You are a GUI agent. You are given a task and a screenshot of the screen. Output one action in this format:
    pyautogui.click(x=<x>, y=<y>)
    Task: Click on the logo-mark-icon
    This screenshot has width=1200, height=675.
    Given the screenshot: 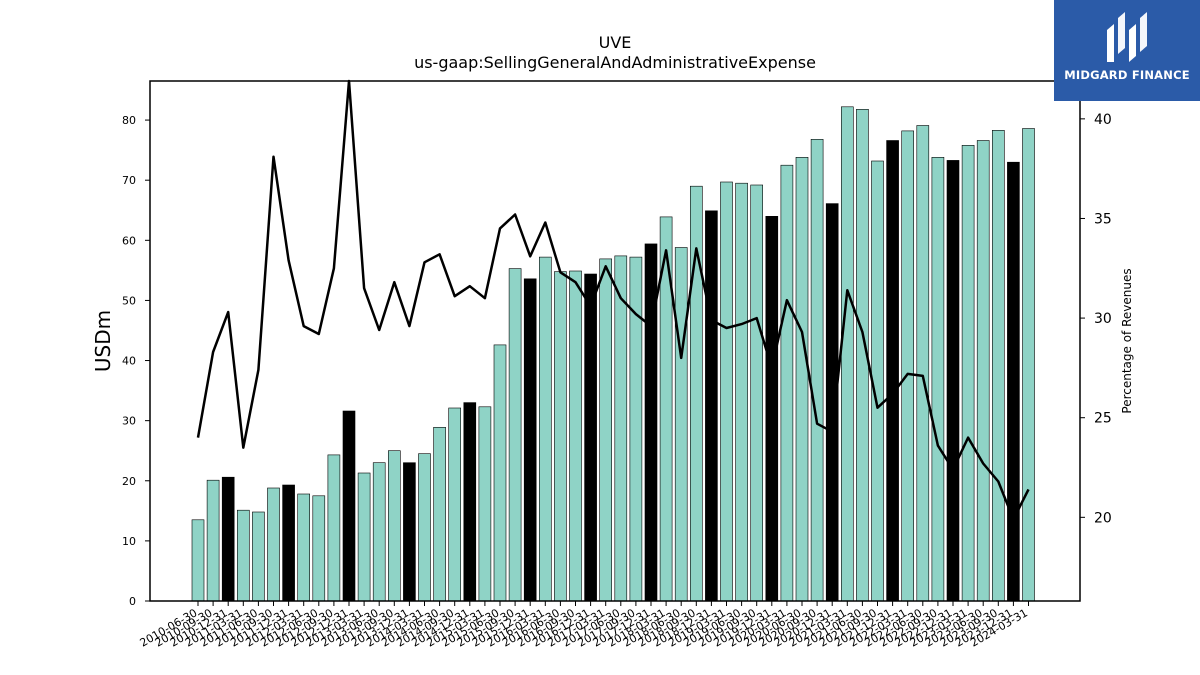 What is the action you would take?
    pyautogui.click(x=1127, y=37)
    